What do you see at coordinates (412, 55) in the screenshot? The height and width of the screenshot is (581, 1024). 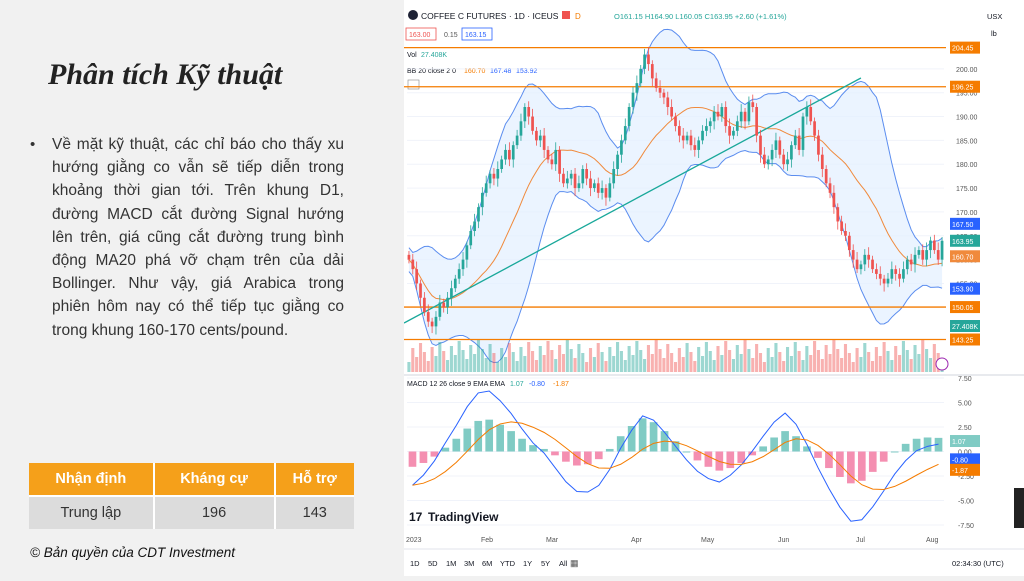 I see `volume-label: Vol` at bounding box center [412, 55].